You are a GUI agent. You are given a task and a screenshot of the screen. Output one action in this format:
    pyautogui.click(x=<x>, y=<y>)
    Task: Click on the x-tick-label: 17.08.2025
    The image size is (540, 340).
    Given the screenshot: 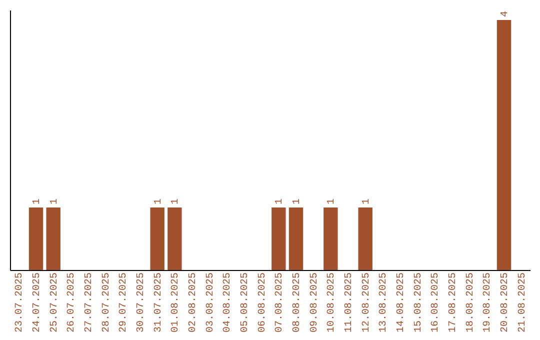 What is the action you would take?
    pyautogui.click(x=453, y=302)
    